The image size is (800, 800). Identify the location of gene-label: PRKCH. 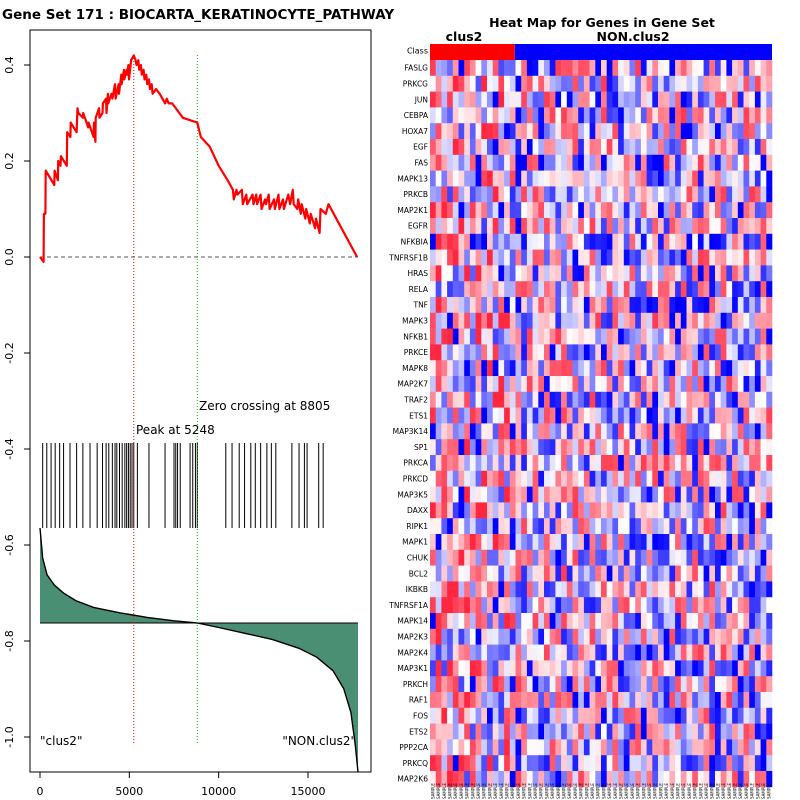
(415, 684).